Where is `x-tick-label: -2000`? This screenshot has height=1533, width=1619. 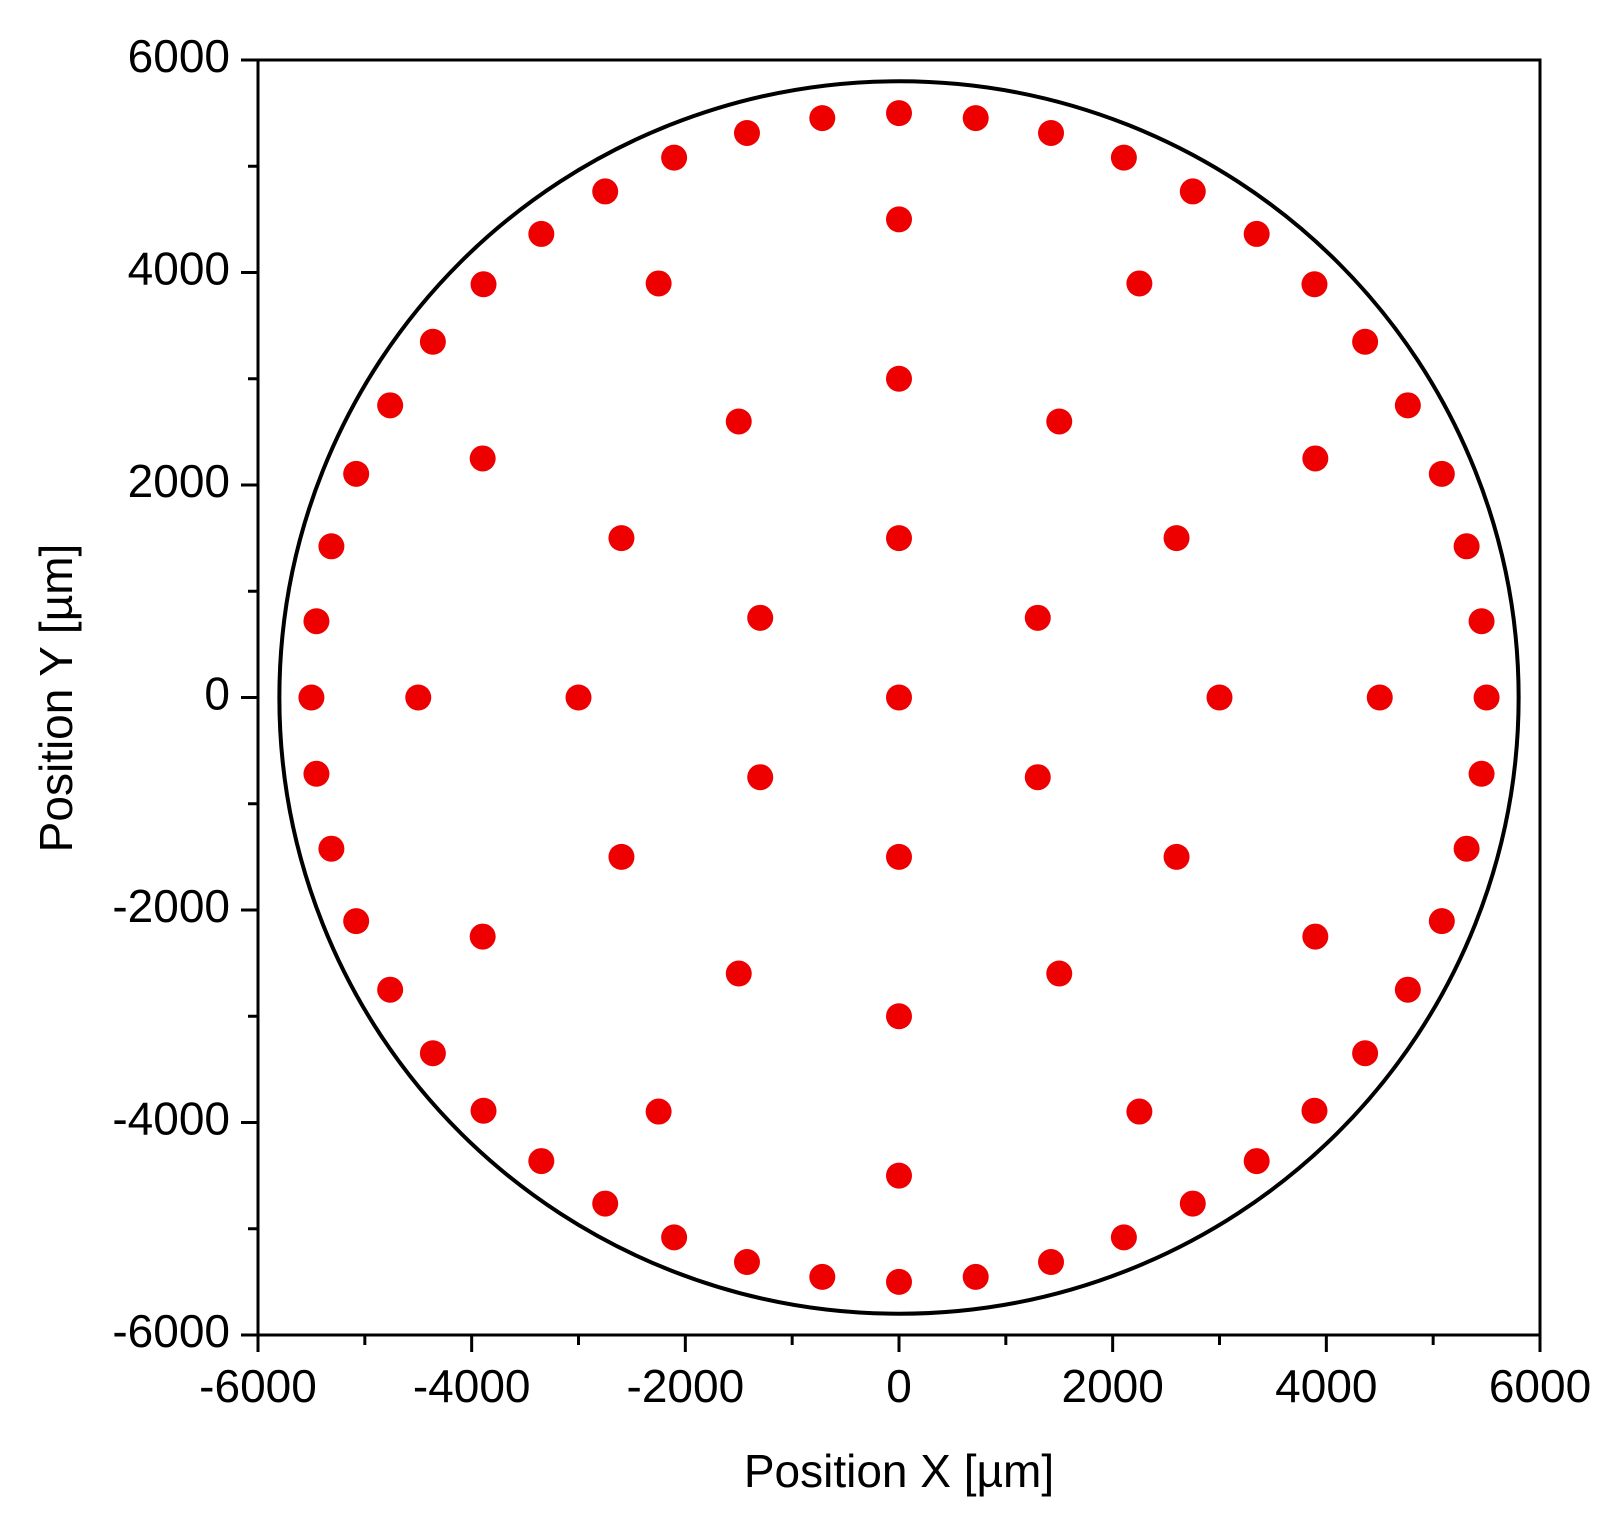 x-tick-label: -2000 is located at coordinates (686, 1386).